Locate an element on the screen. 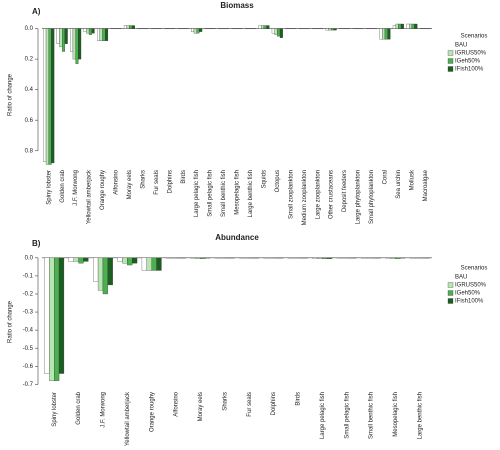 The width and height of the screenshot is (500, 450). y-tick-label: 0.6 is located at coordinates (29, 121).